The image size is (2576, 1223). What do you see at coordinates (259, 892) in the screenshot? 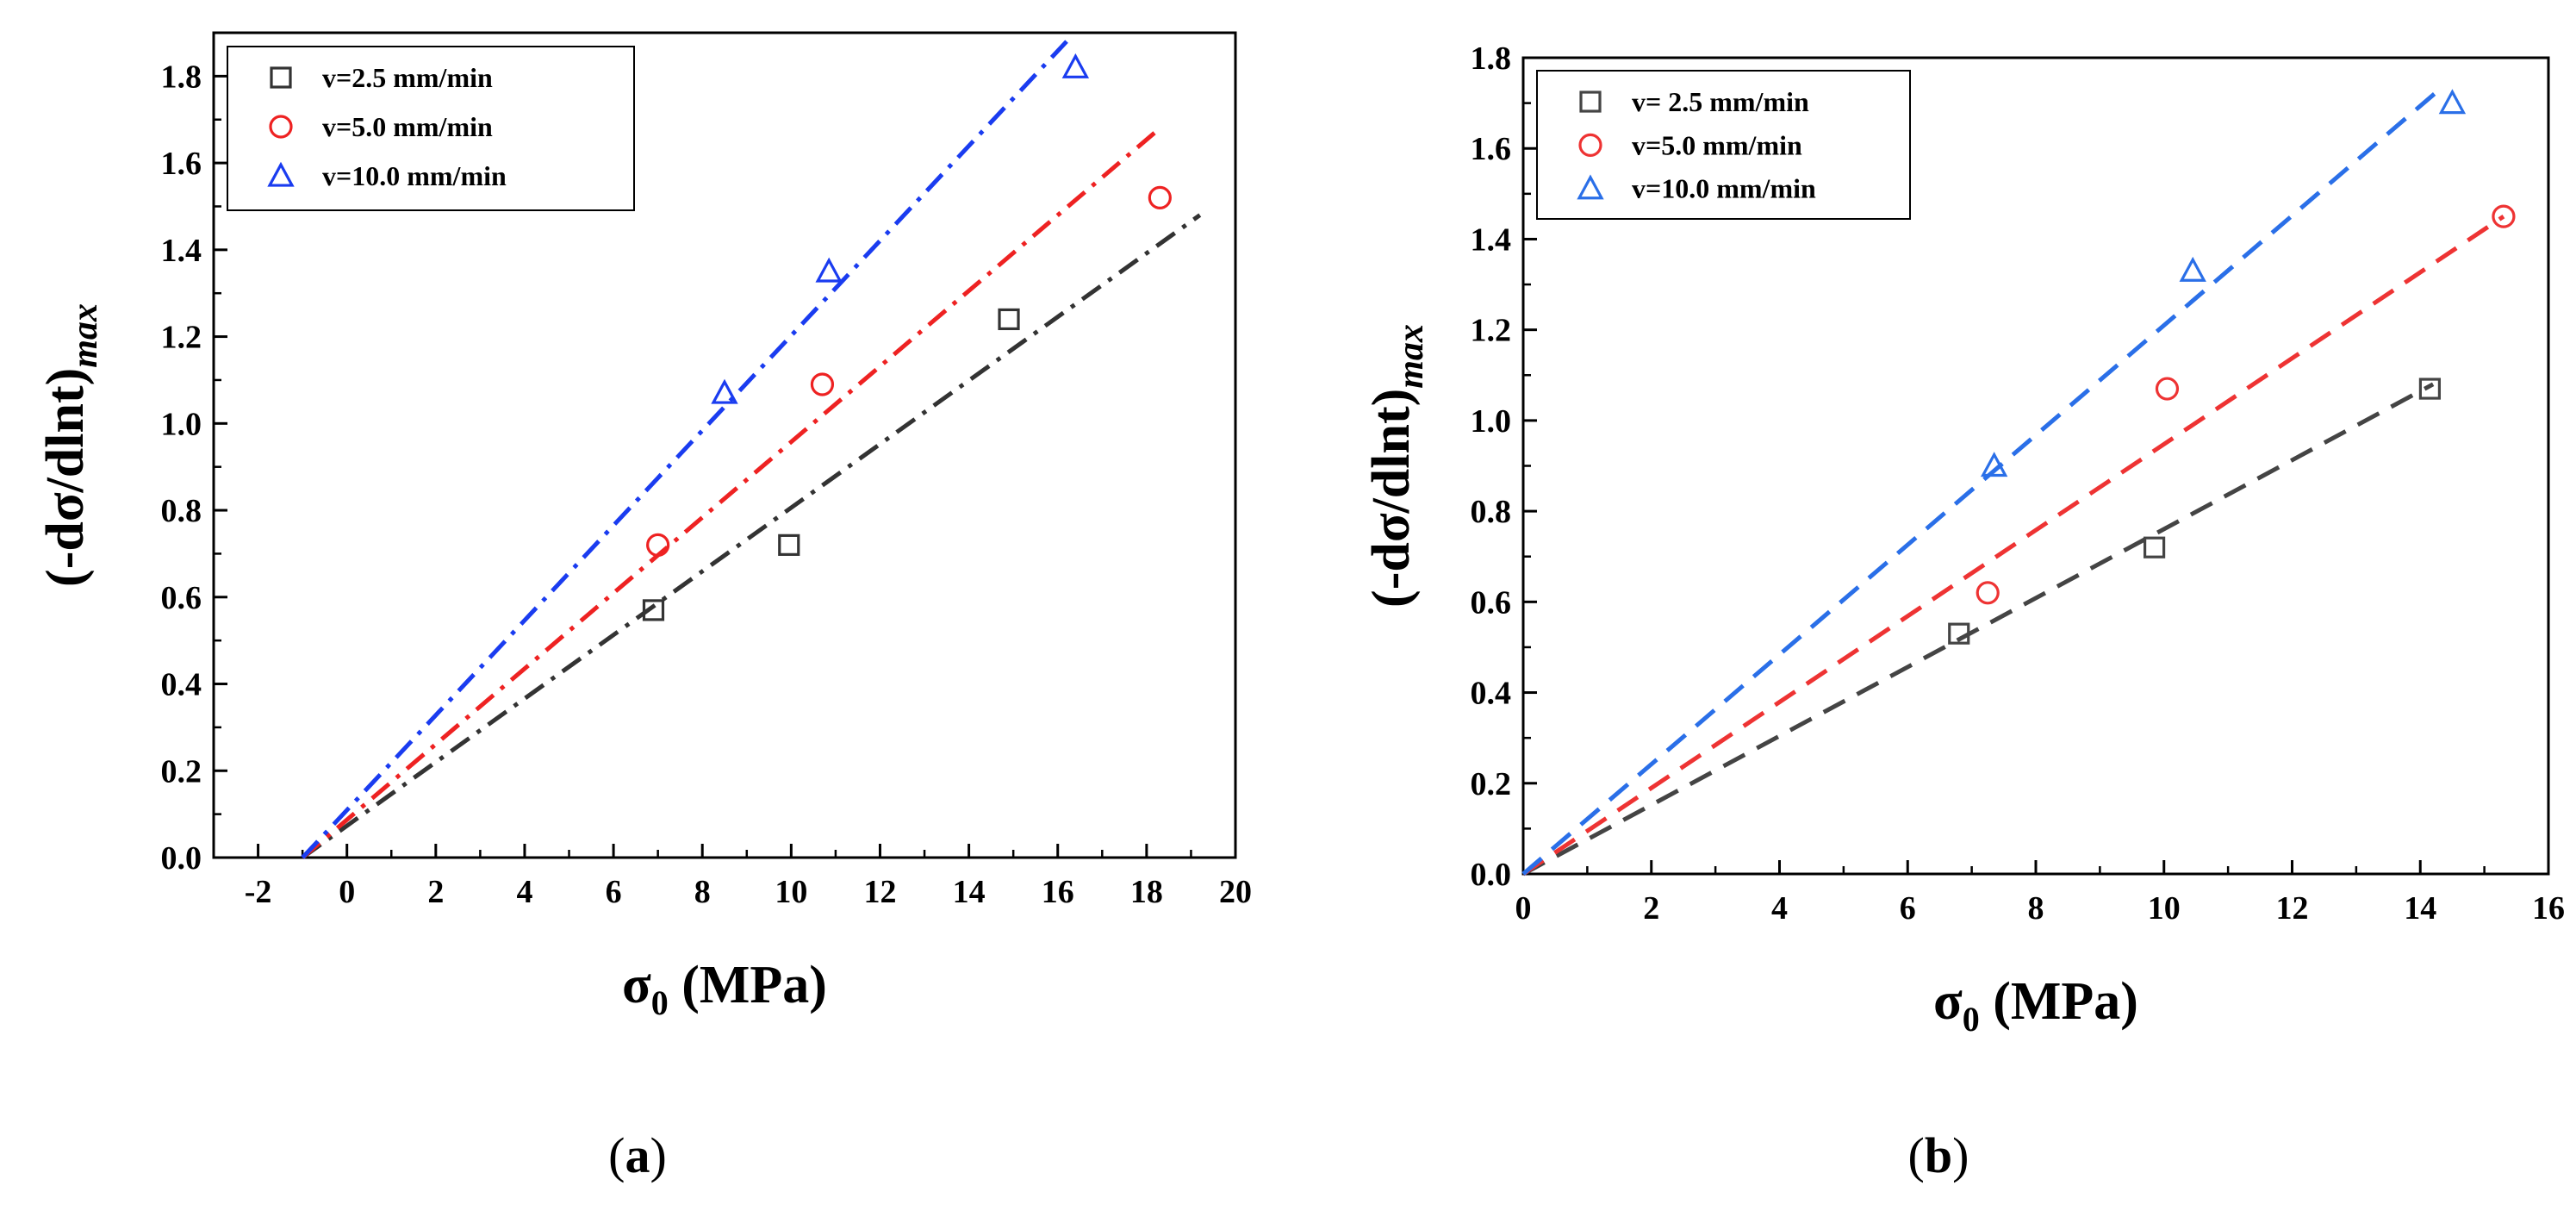
I see `x-tick-label: -2` at bounding box center [259, 892].